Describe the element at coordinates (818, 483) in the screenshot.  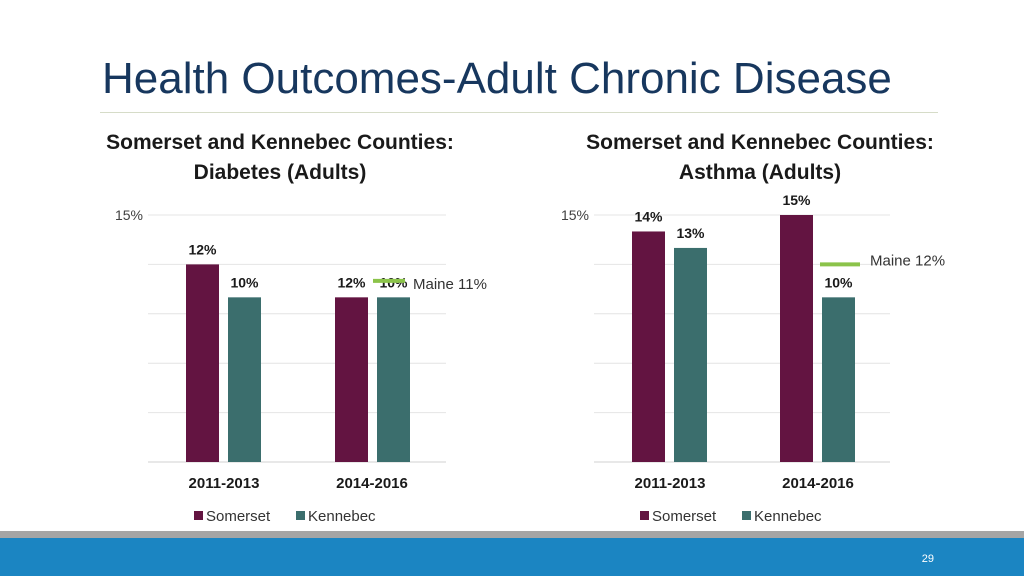
I see `asthma-category-label: 2014-2016` at that location.